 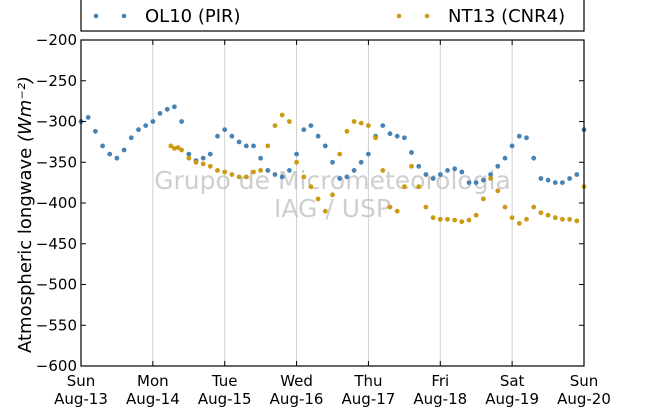 I want to click on x-tick-label-date: Aug-13, so click(x=81, y=399).